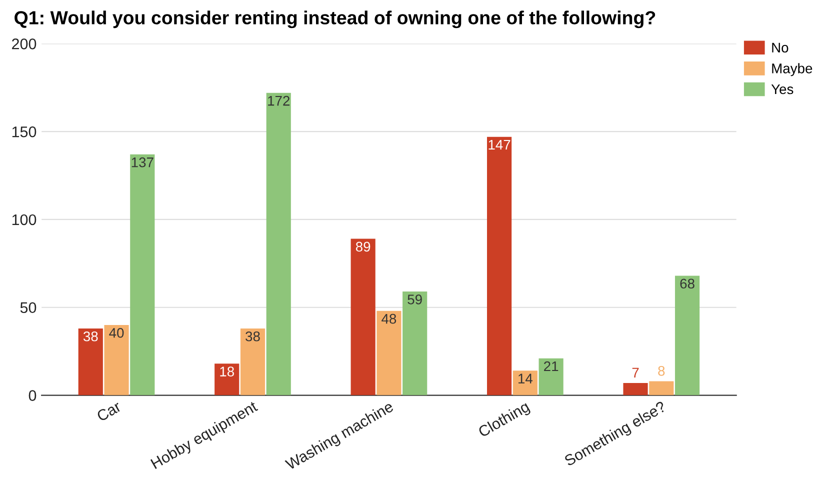 The height and width of the screenshot is (485, 832). I want to click on data-label: 59, so click(415, 299).